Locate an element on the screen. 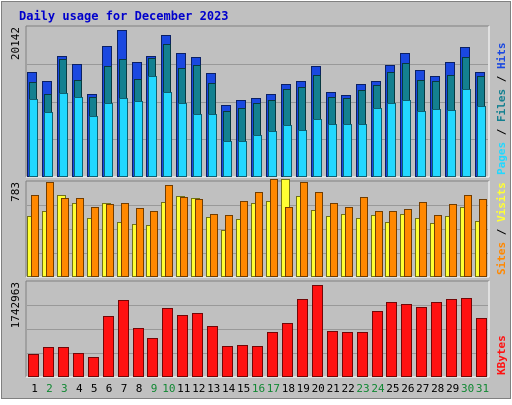 Image resolution: width=512 pixels, height=405 pixels. x-label-day-18: 18 is located at coordinates (288, 388).